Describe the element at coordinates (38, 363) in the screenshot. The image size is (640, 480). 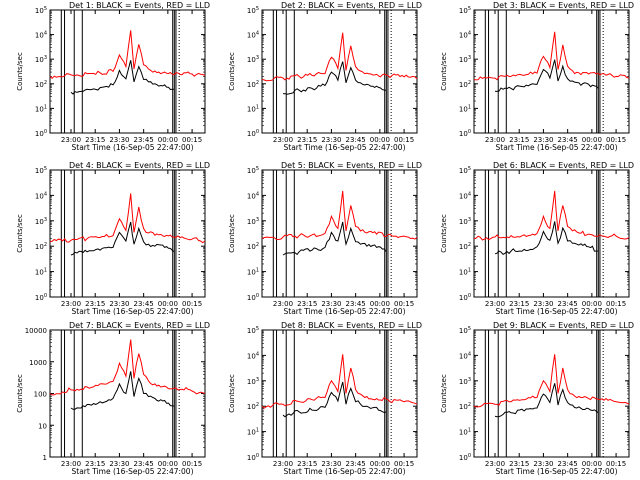
I see `y-tick-label: 1000` at that location.